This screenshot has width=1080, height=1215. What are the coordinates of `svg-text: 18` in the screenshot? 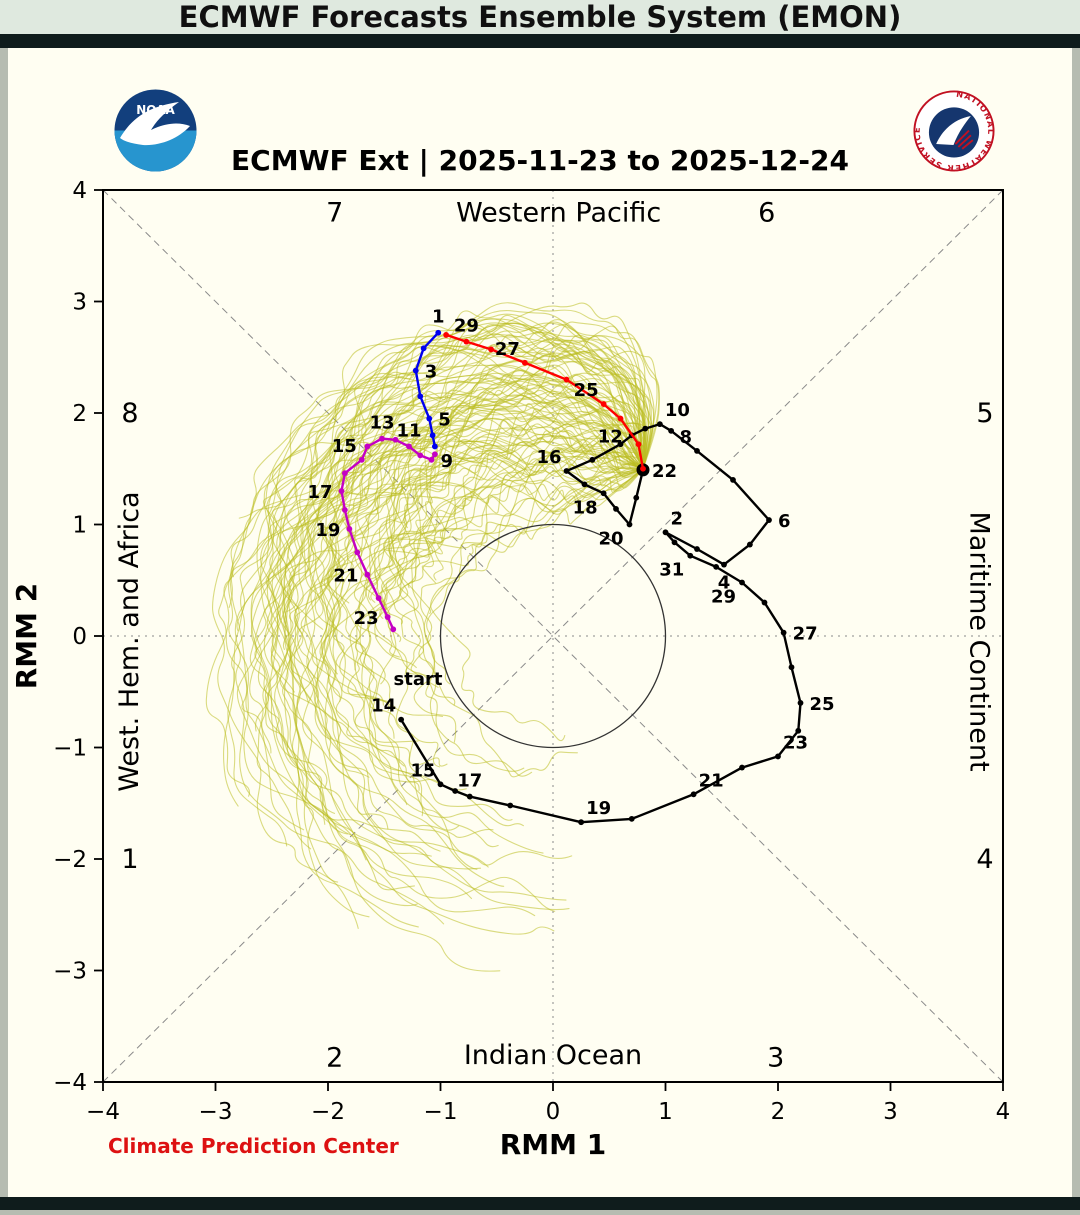 It's located at (585, 507).